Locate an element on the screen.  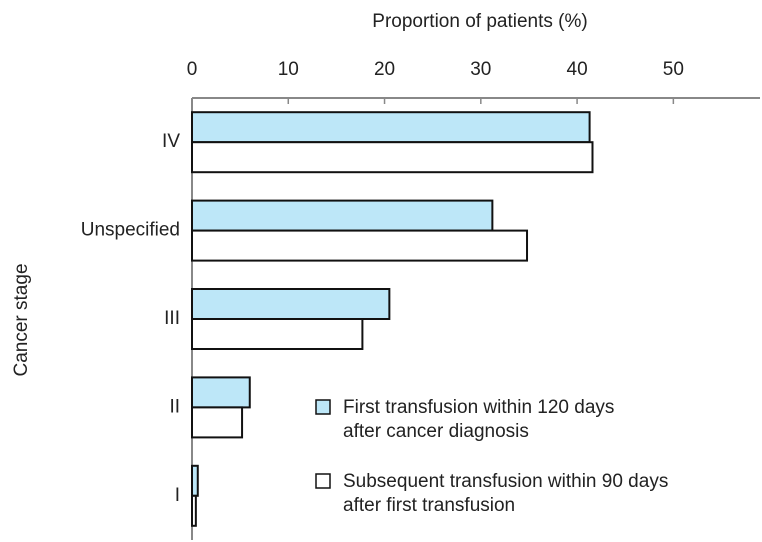
x-tick-label: 40 is located at coordinates (577, 69).